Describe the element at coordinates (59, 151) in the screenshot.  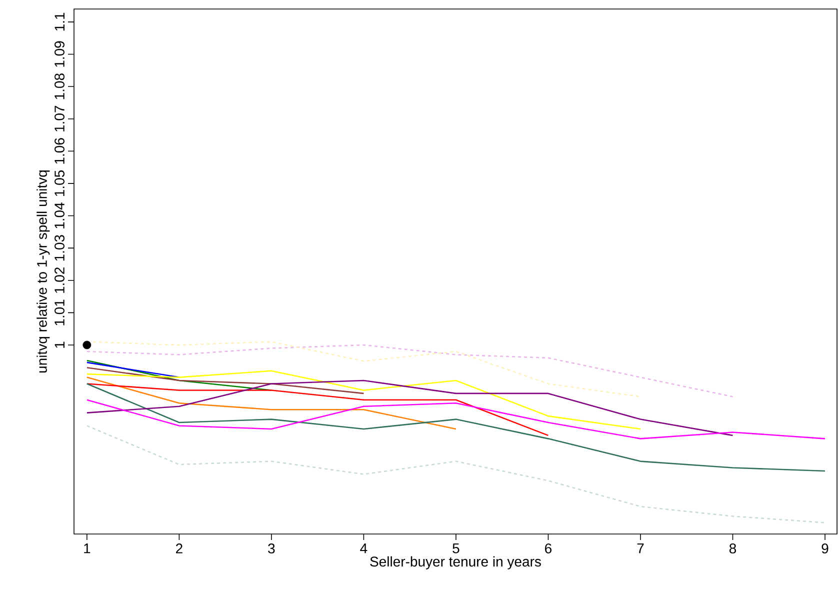
I see `y-tick-label: 1.06` at that location.